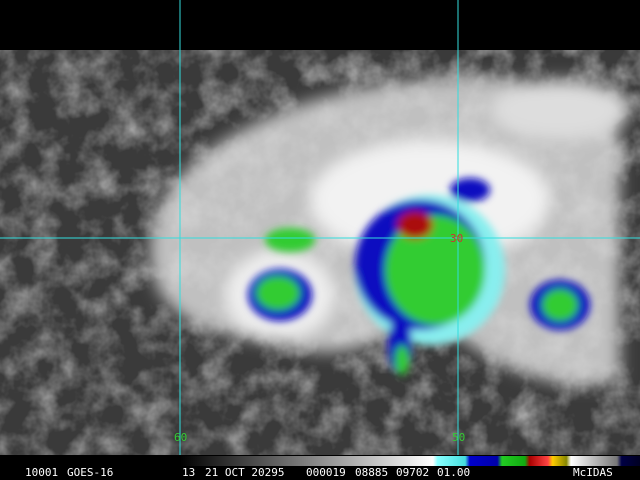  I want to click on lon-label: 60, so click(180, 437).